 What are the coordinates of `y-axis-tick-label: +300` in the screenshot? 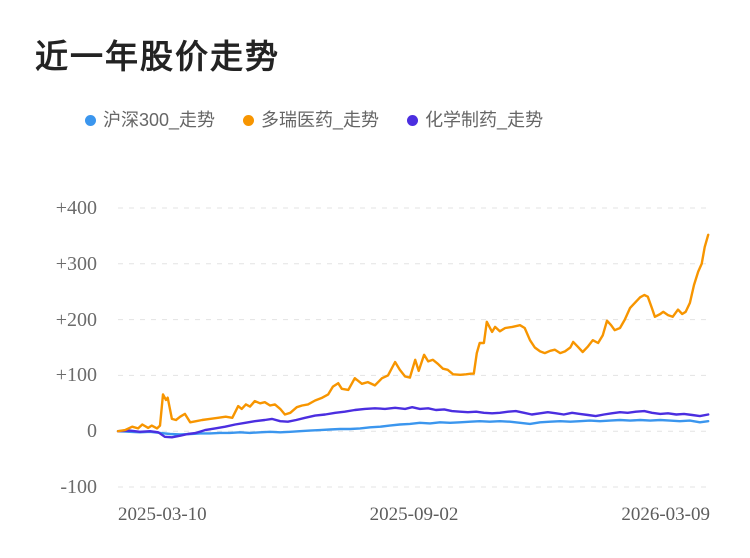 It's located at (76, 264).